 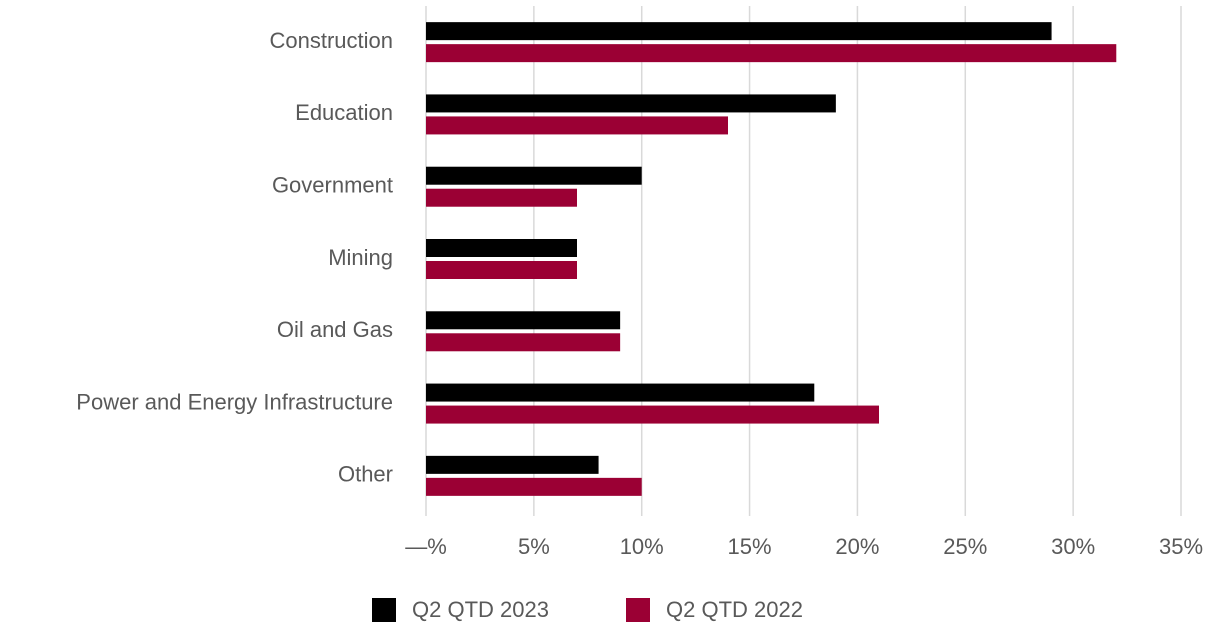 I want to click on x-tick-label: 35%, so click(x=1181, y=546).